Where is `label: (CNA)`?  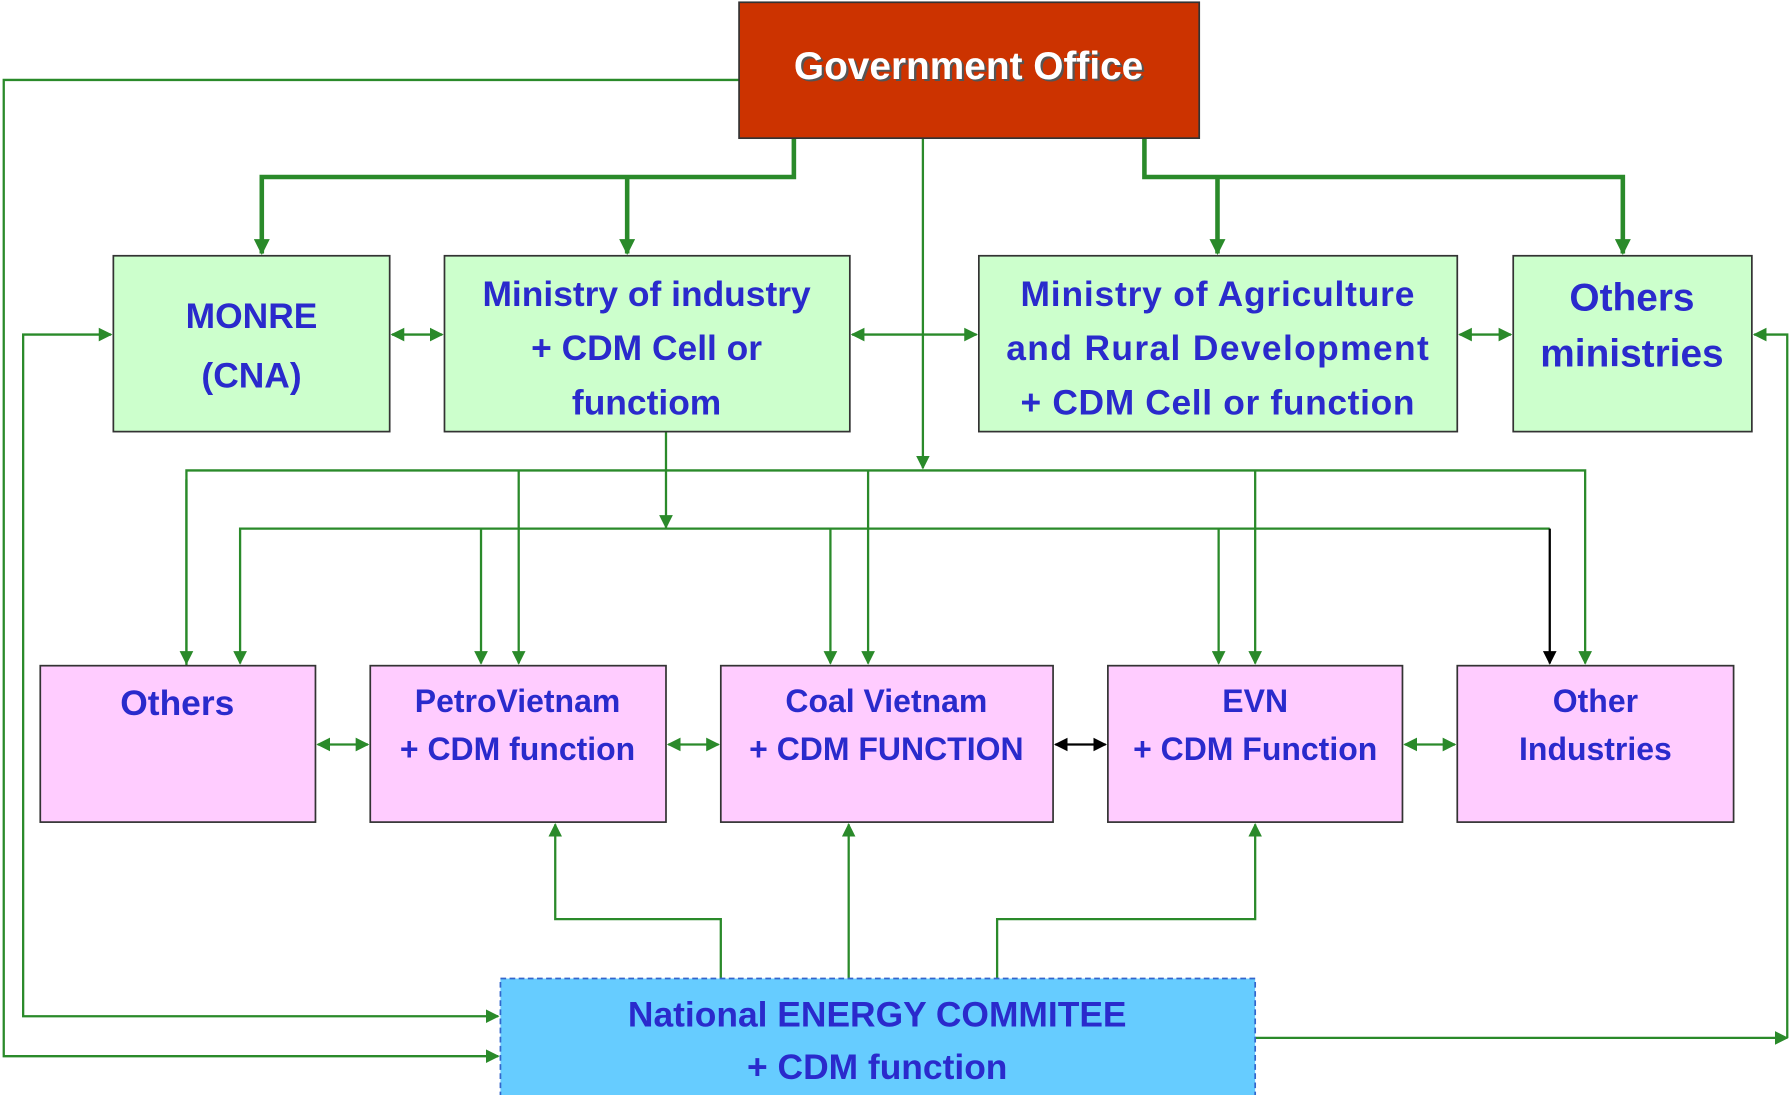 label: (CNA) is located at coordinates (251, 375).